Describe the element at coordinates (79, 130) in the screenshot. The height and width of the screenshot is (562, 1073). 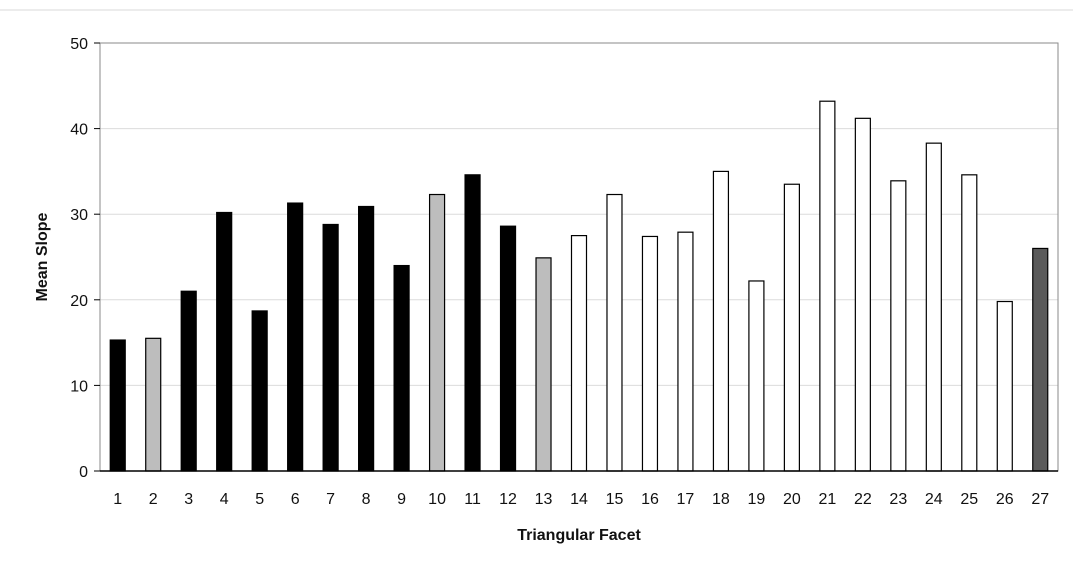
I see `y-tick-label: 40` at that location.